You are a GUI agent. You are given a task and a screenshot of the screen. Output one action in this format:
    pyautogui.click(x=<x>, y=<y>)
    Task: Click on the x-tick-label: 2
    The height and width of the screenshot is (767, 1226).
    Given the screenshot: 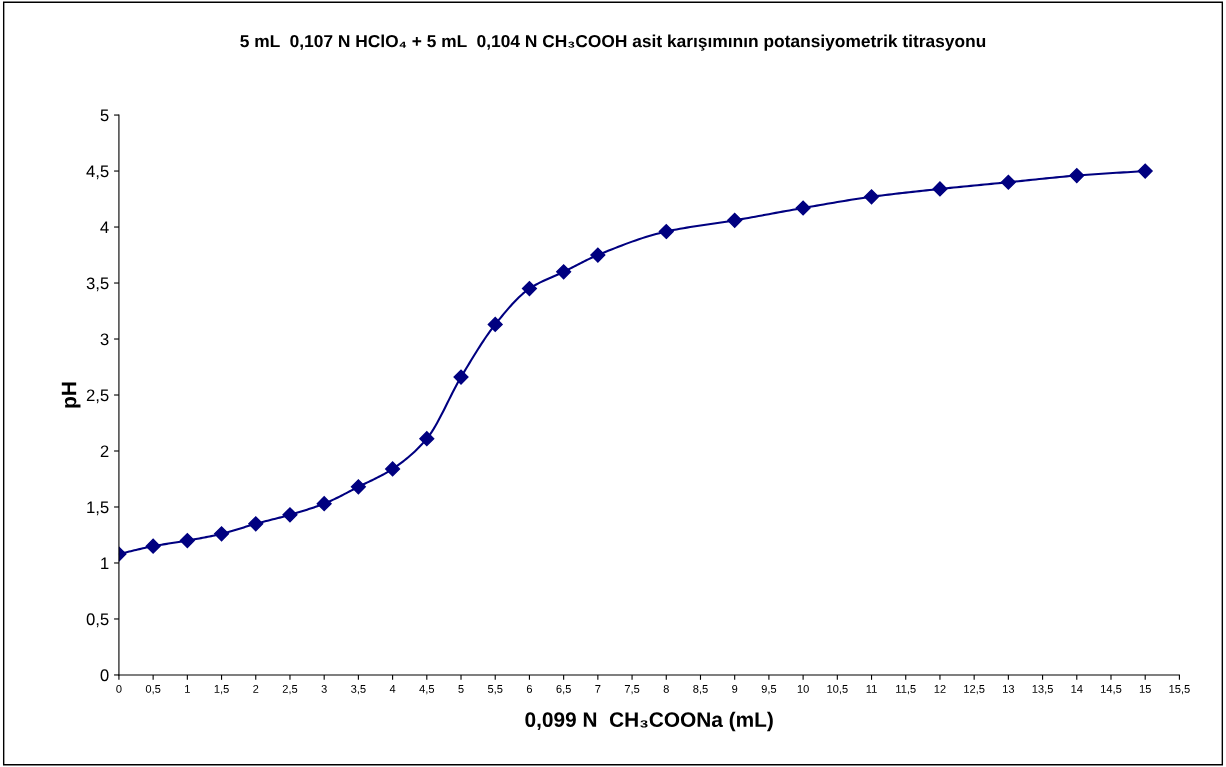 What is the action you would take?
    pyautogui.click(x=256, y=688)
    